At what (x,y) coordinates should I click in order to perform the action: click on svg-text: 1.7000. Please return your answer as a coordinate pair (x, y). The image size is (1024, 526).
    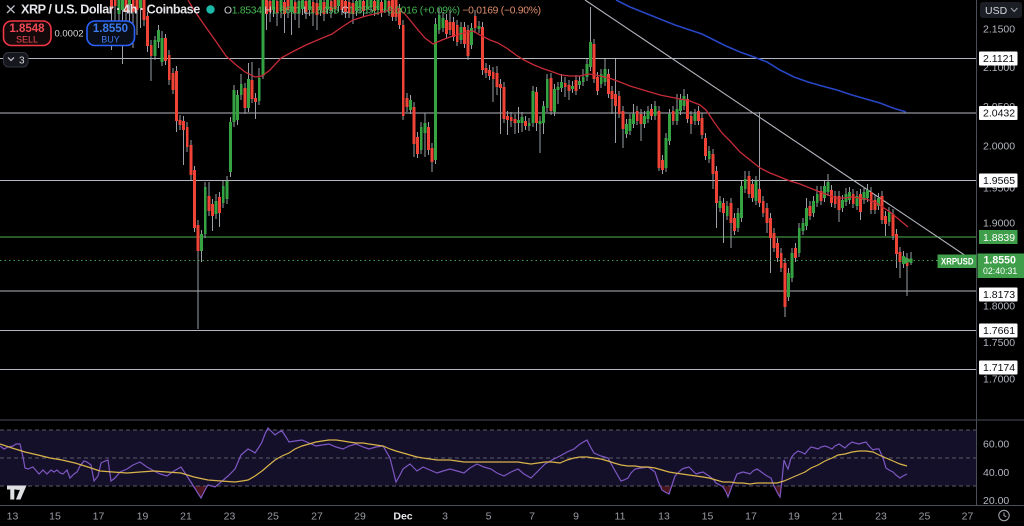
    Looking at the image, I should click on (999, 380).